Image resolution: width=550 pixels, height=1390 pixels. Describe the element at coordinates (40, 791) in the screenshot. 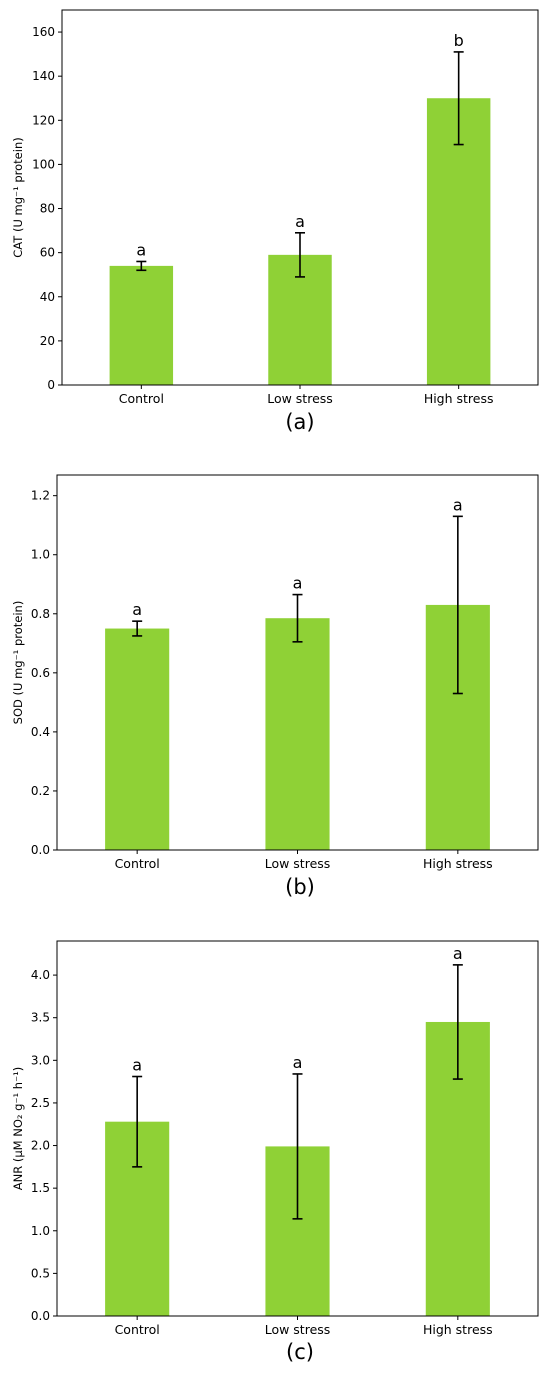

I see `y-tick-label-1: 0.2` at that location.